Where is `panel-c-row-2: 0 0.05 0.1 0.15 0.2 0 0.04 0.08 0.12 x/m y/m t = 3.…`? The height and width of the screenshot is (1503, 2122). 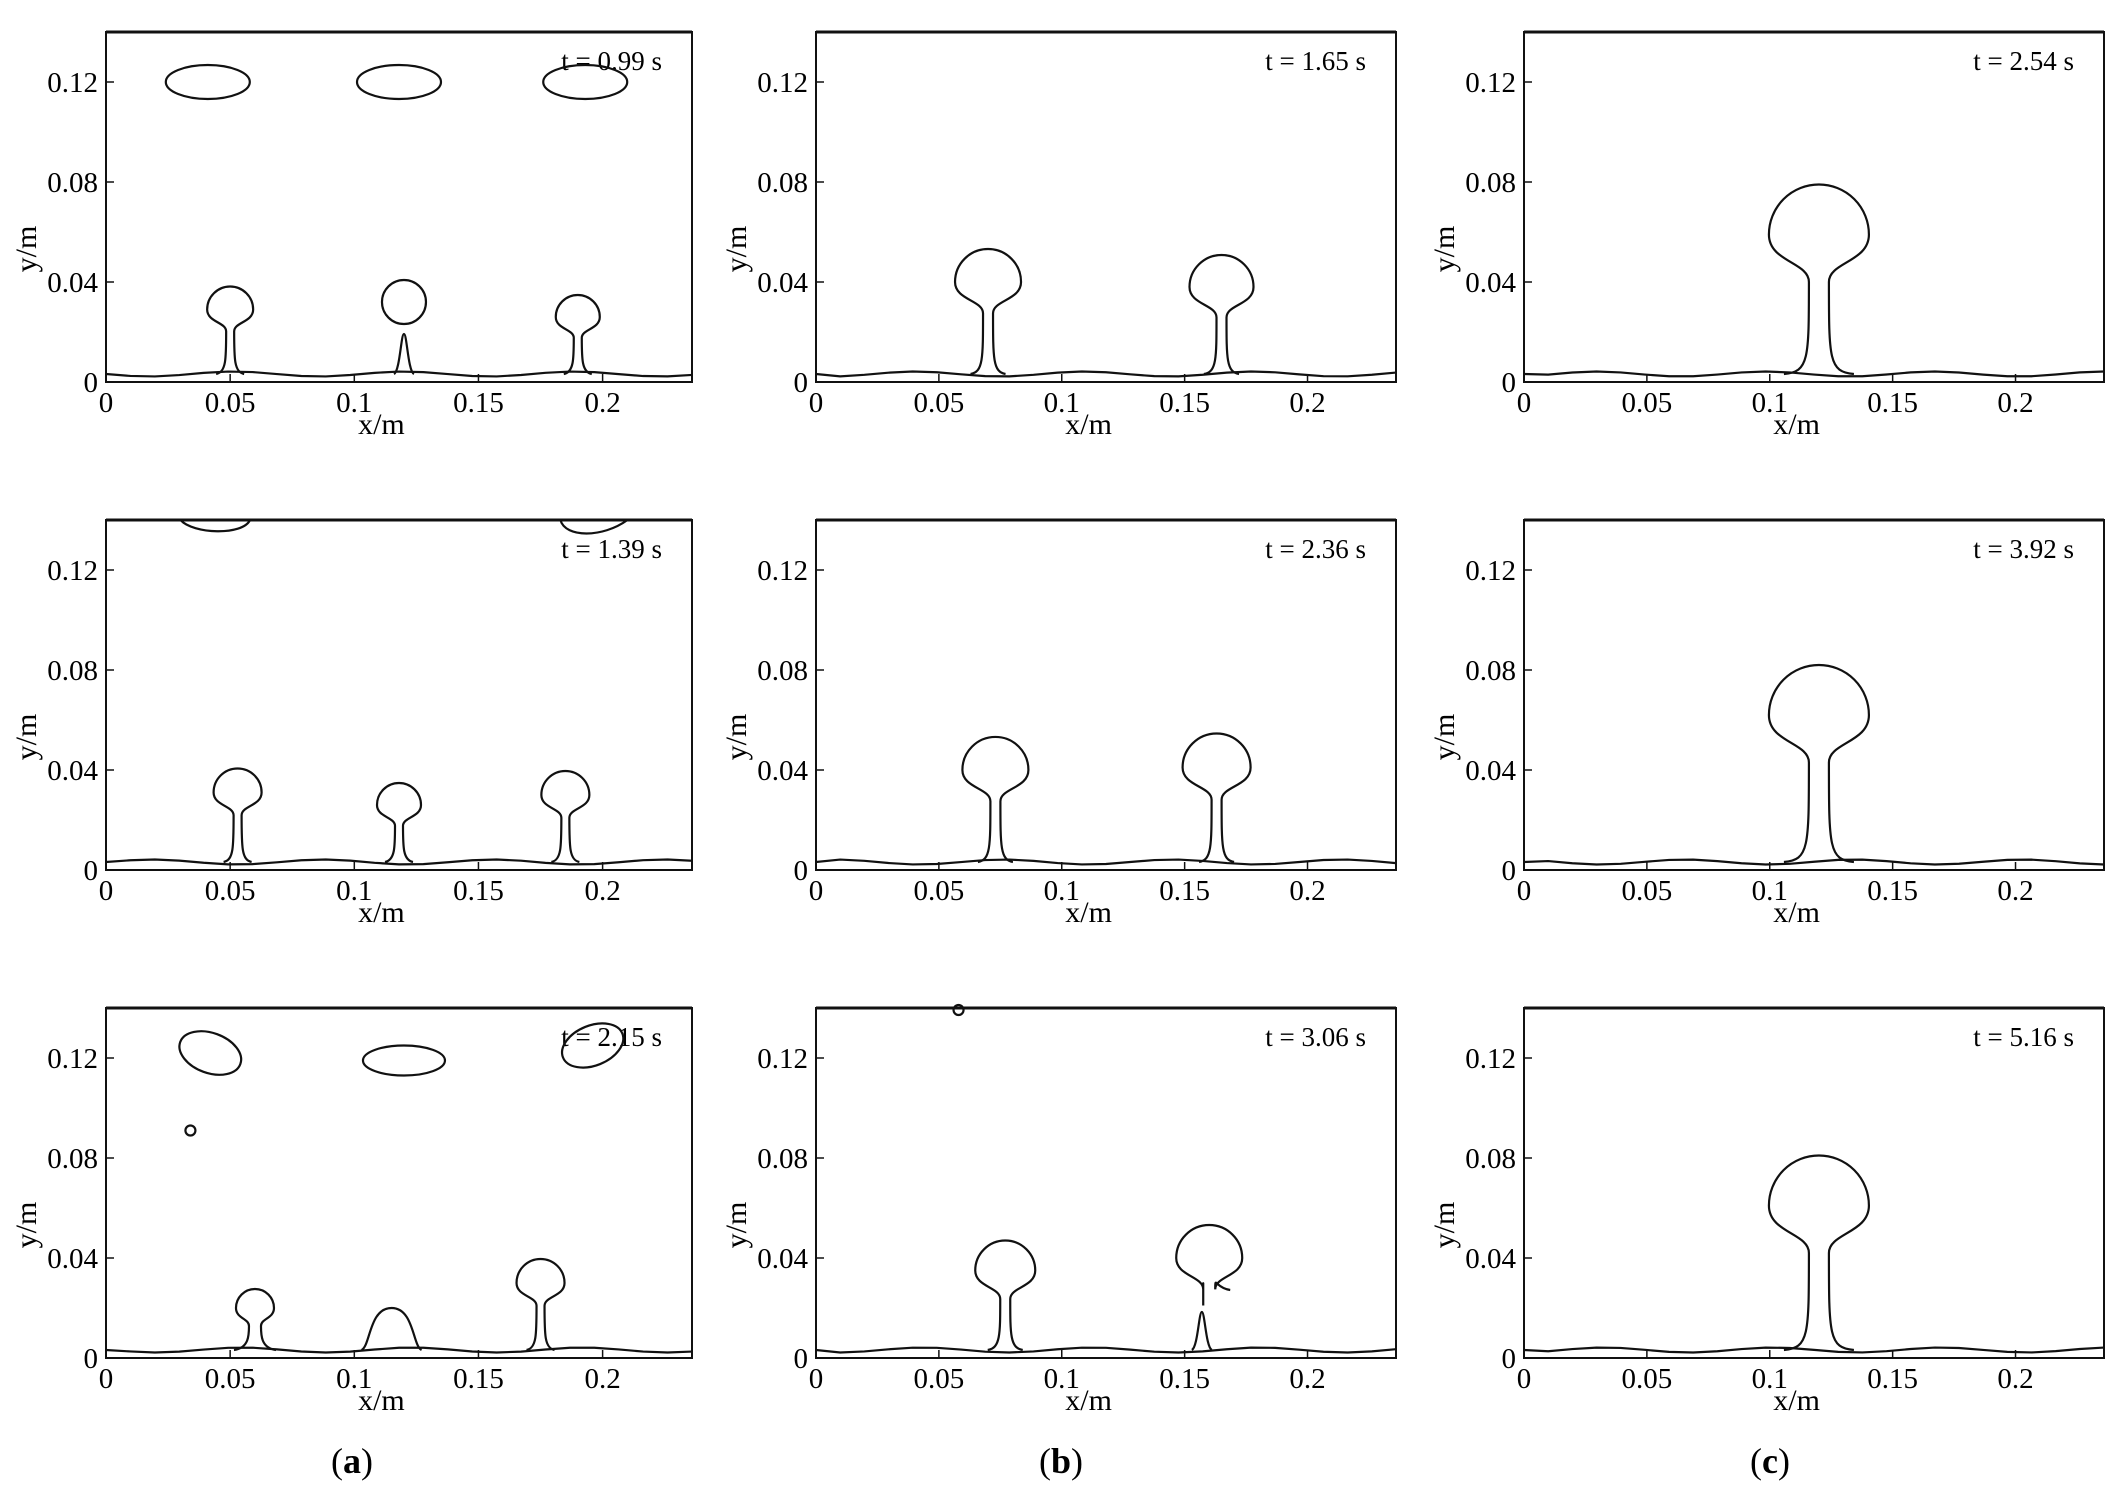
panel-c-row-2: 0 0.05 0.1 0.15 0.2 0 0.04 0.08 0.12 x/m y/m t = 3.… is located at coordinates (1766, 723).